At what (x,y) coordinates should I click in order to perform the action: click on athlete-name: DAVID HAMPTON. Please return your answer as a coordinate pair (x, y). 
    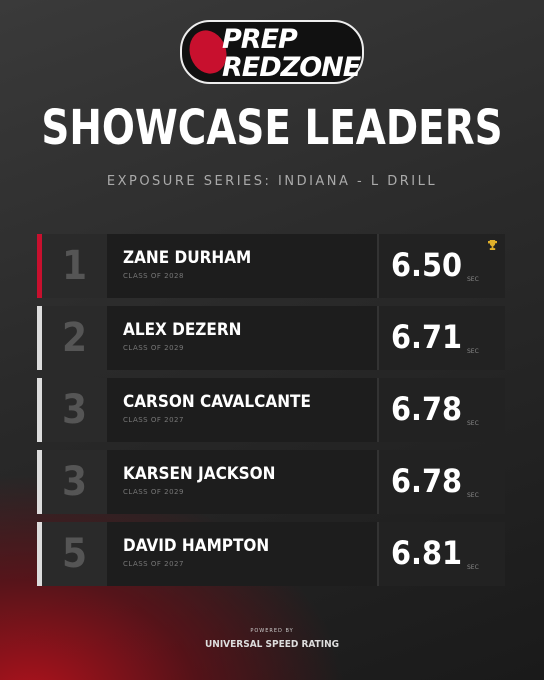
    Looking at the image, I should click on (196, 546).